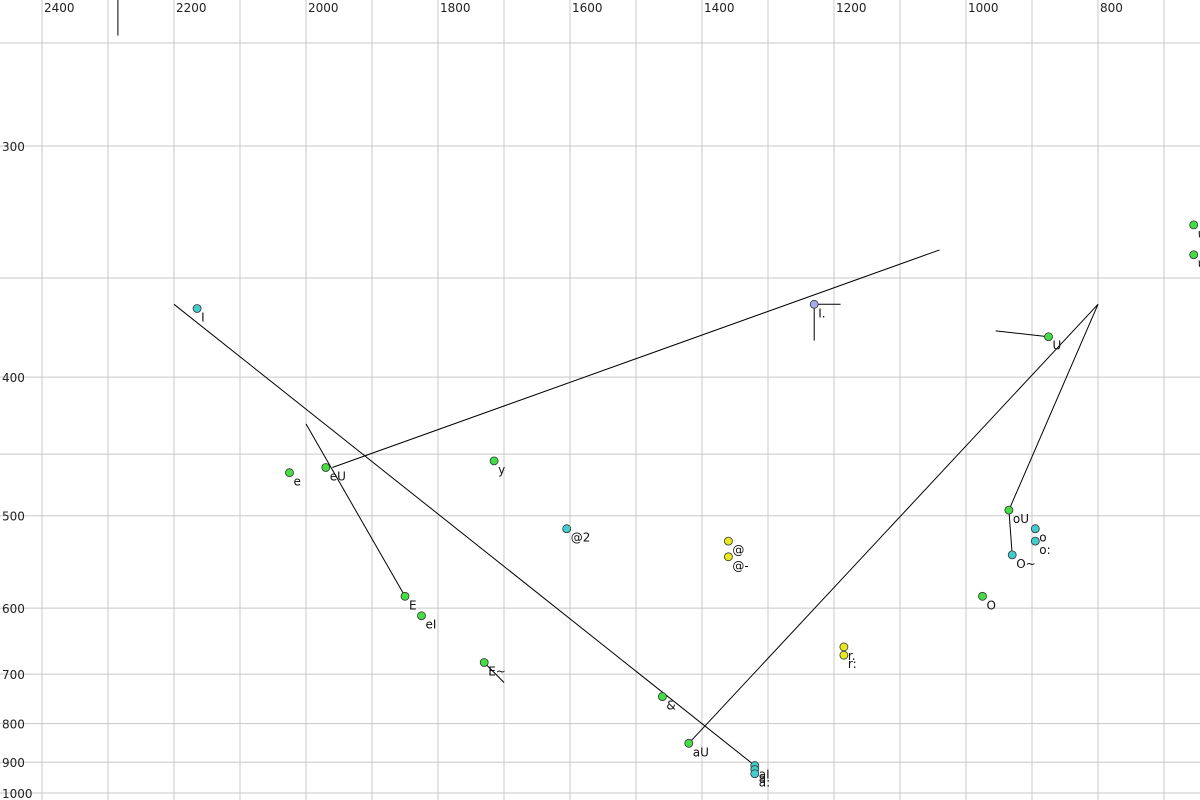  Describe the element at coordinates (13, 517) in the screenshot. I see `y-tick-label: 500` at that location.